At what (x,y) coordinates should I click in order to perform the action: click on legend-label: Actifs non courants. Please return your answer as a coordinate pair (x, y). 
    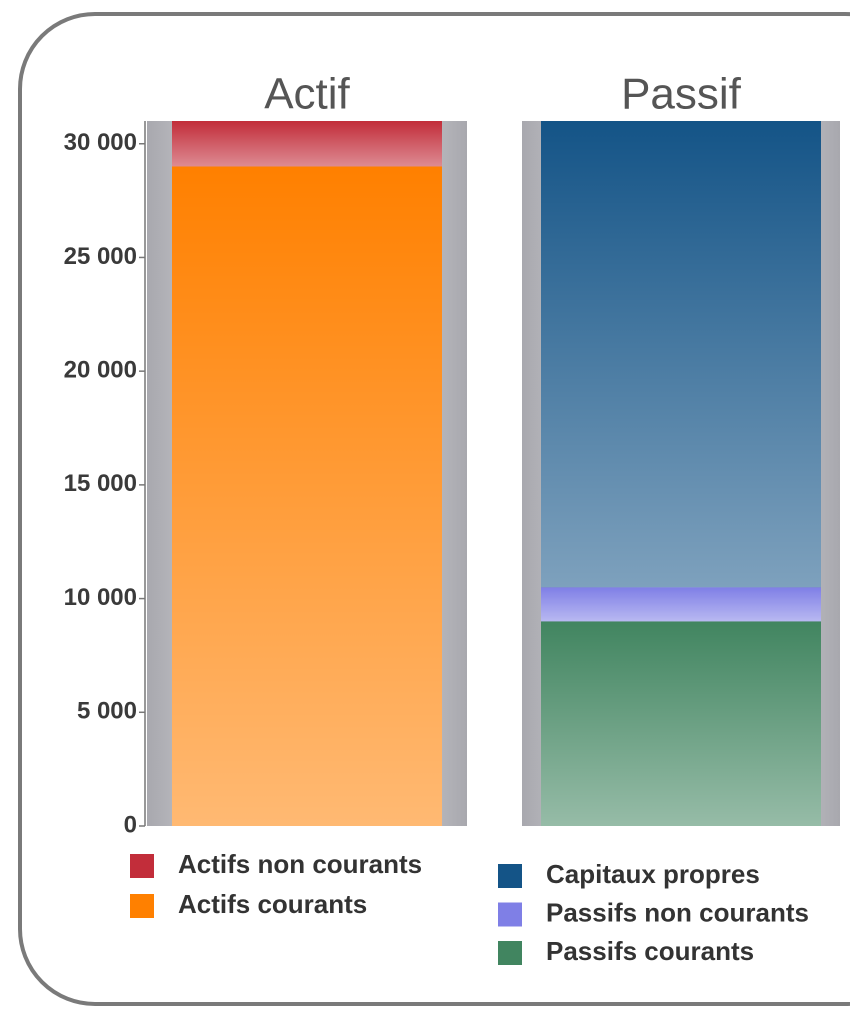
    Looking at the image, I should click on (300, 864).